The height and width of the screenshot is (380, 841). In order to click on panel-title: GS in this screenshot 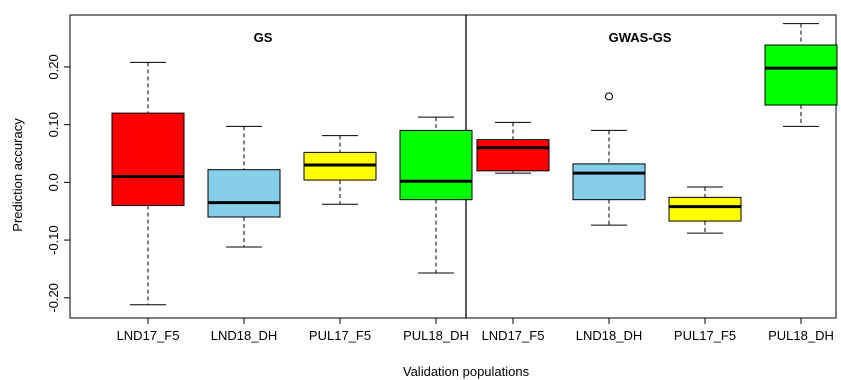, I will do `click(263, 37)`.